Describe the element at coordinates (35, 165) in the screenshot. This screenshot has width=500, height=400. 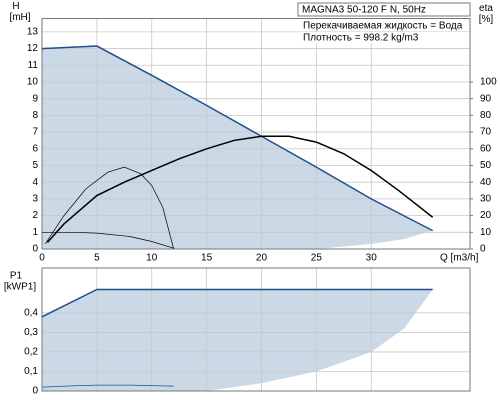
I see `y-tick-label: 5` at that location.